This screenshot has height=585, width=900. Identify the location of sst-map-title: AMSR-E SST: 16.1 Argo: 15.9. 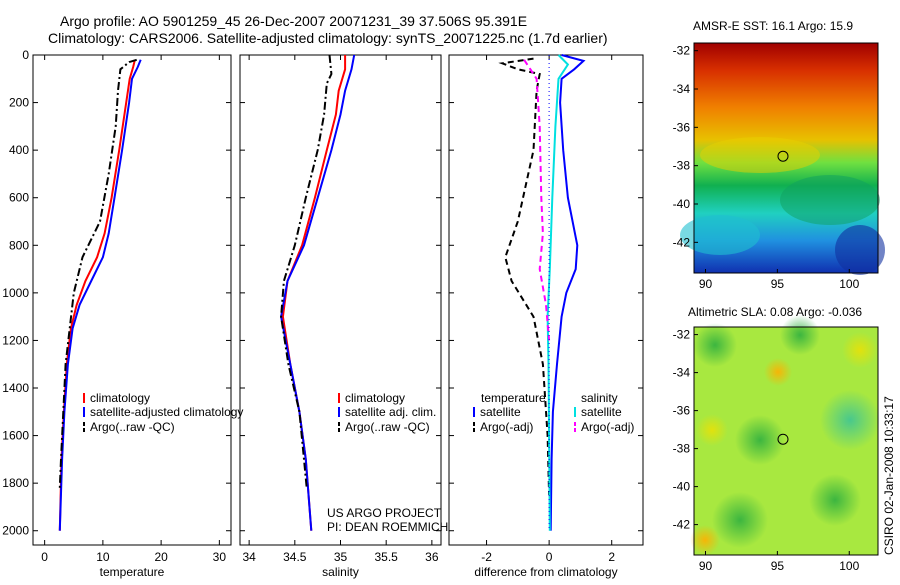
(773, 26).